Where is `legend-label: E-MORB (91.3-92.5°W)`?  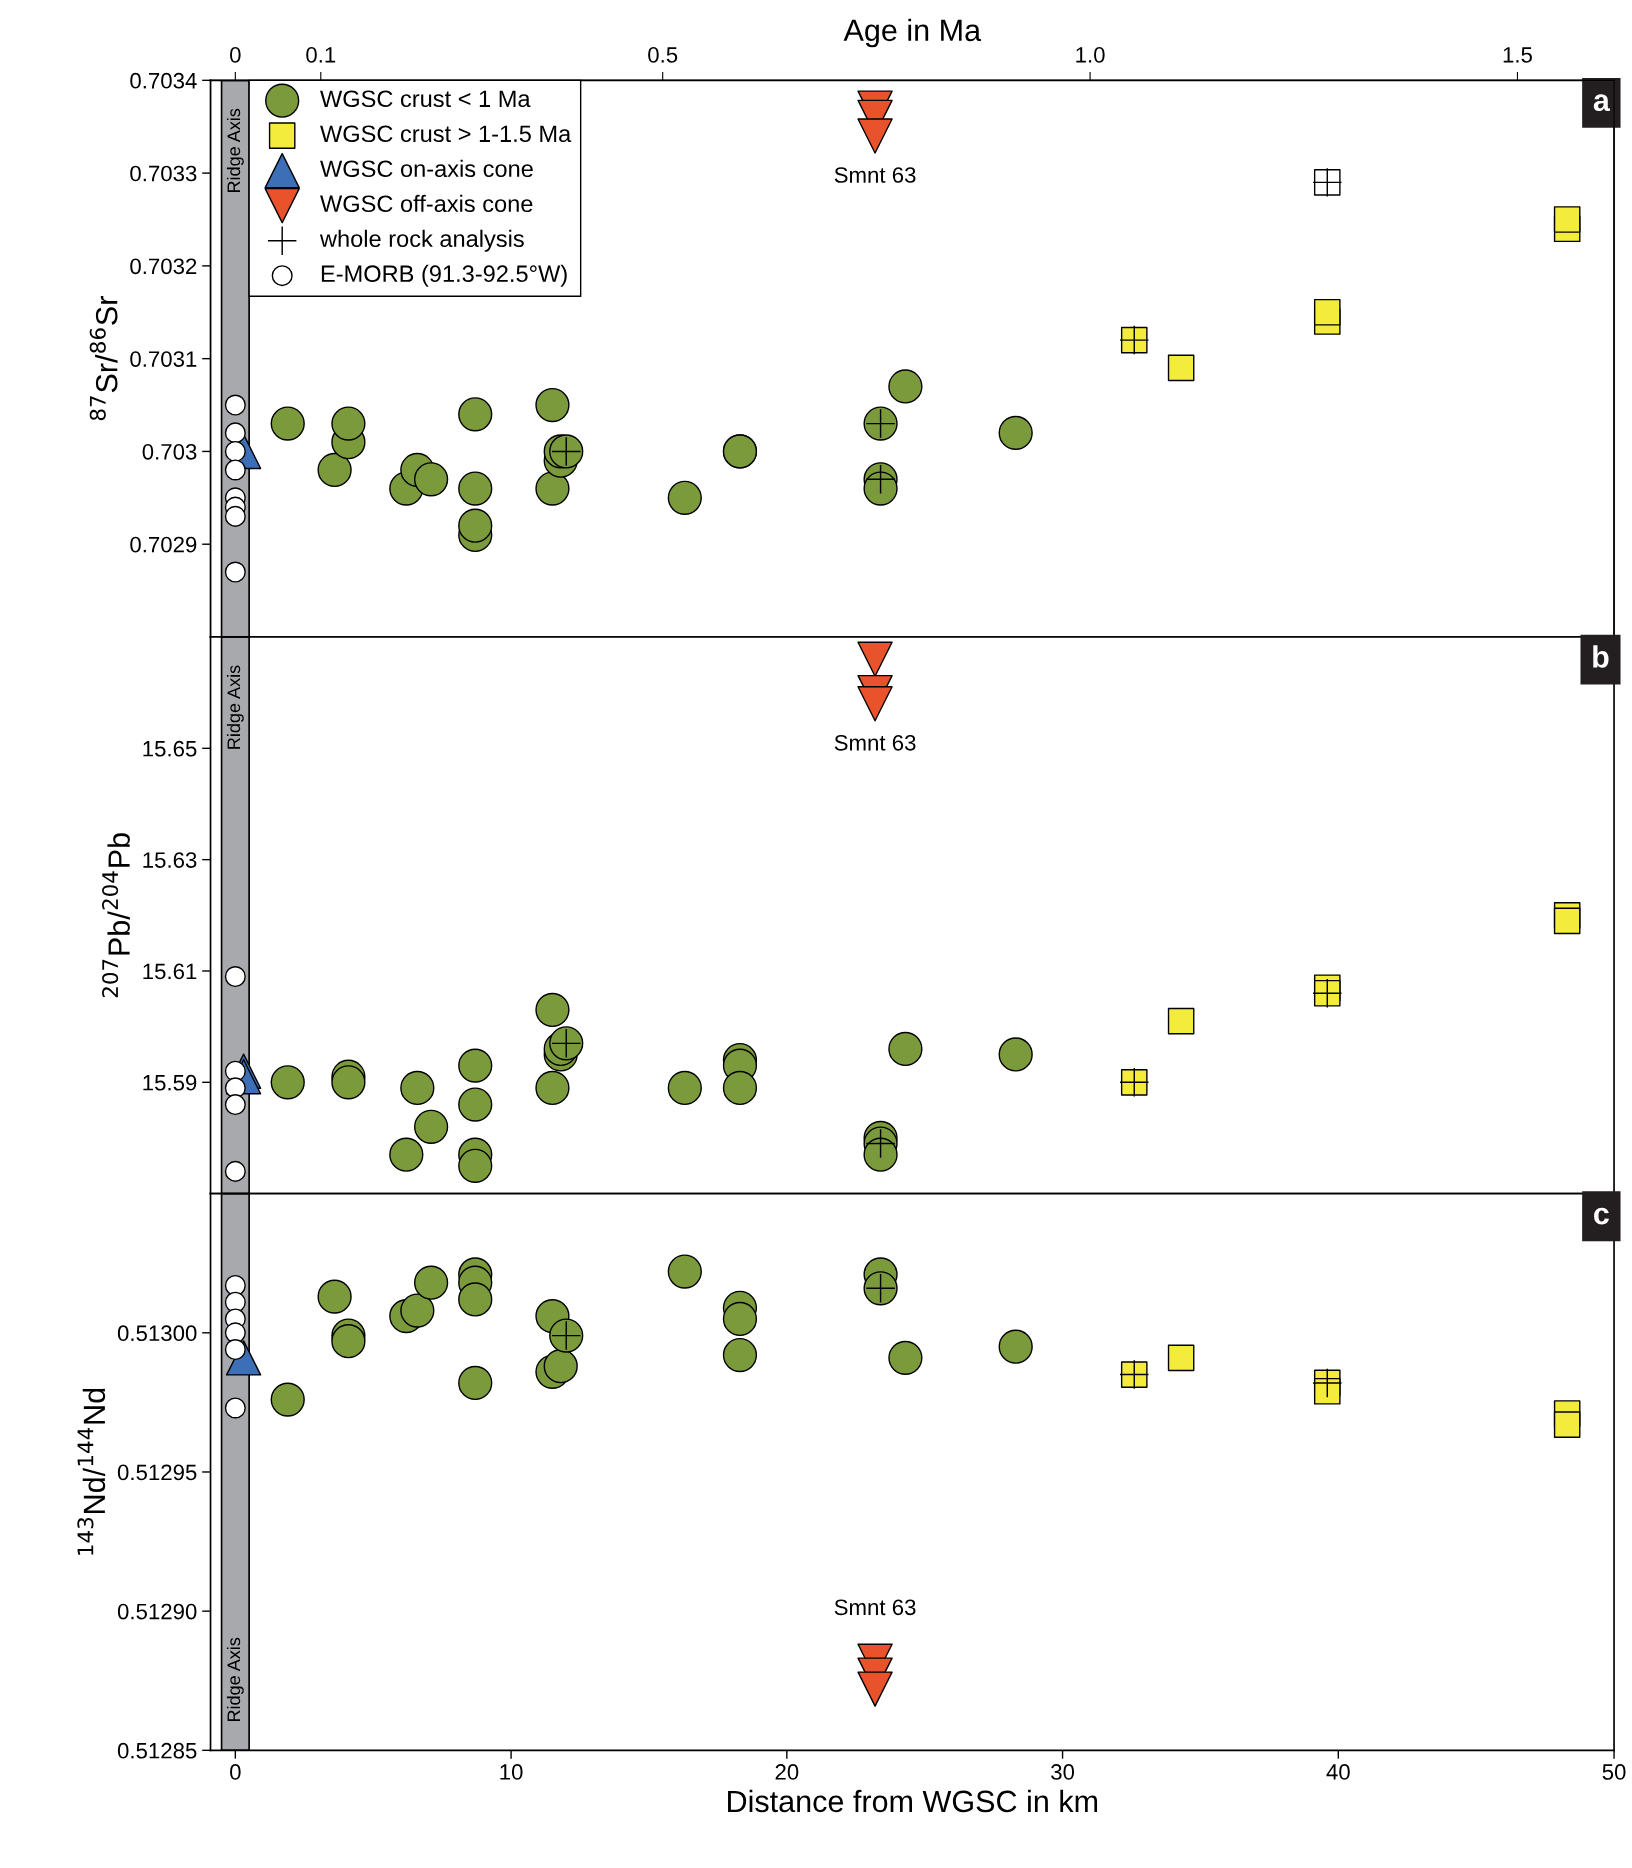
legend-label: E-MORB (91.3-92.5°W) is located at coordinates (444, 275).